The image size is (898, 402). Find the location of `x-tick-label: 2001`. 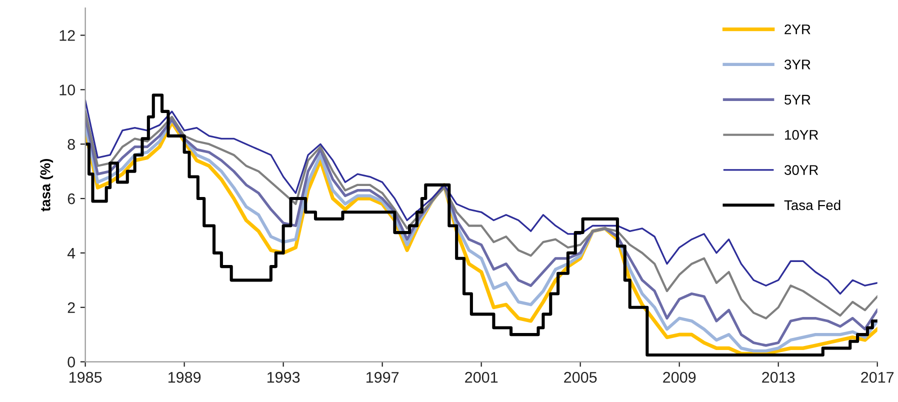

x-tick-label: 2001 is located at coordinates (481, 377).